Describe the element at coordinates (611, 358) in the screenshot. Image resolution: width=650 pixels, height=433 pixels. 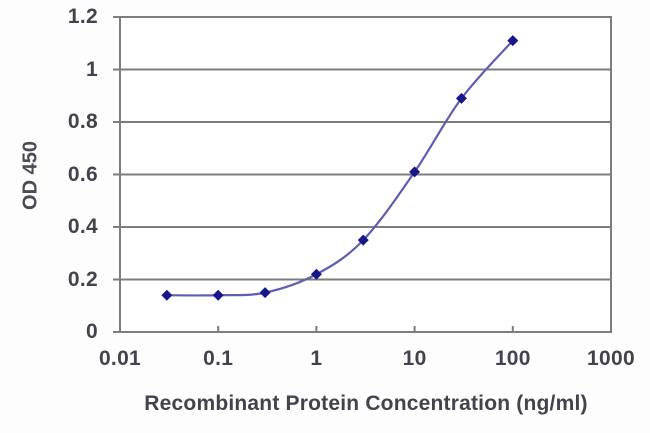
I see `x-tick-label: 1000` at that location.